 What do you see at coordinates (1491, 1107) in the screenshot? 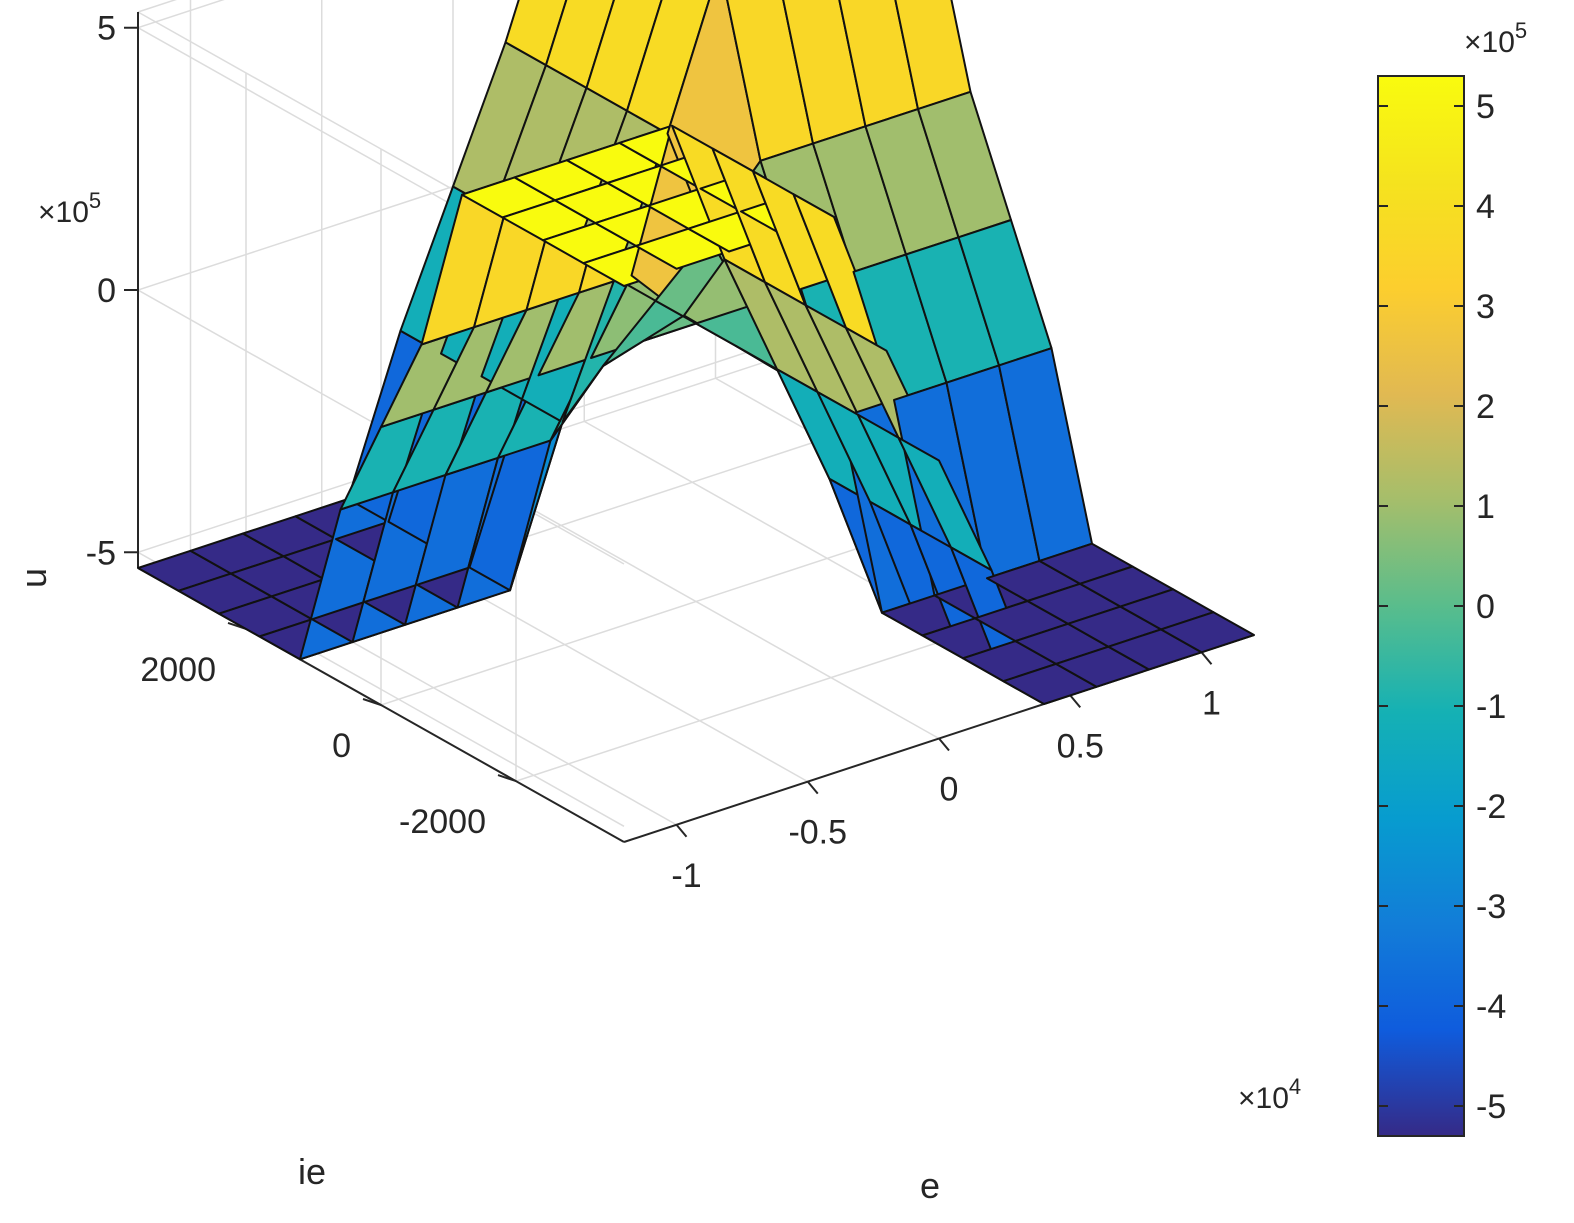
I see `colorbar-tick-label-10: -5` at bounding box center [1491, 1107].